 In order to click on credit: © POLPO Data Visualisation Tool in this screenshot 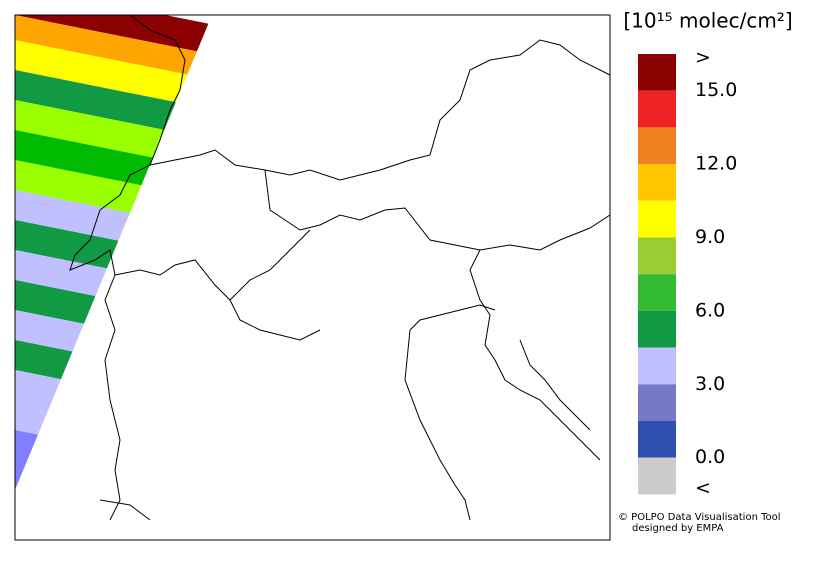, I will do `click(699, 517)`.